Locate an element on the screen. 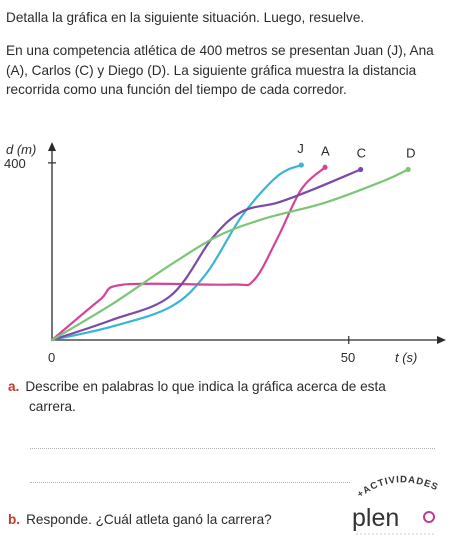 Image resolution: width=455 pixels, height=549 pixels. x-axis-arrow is located at coordinates (441, 340).